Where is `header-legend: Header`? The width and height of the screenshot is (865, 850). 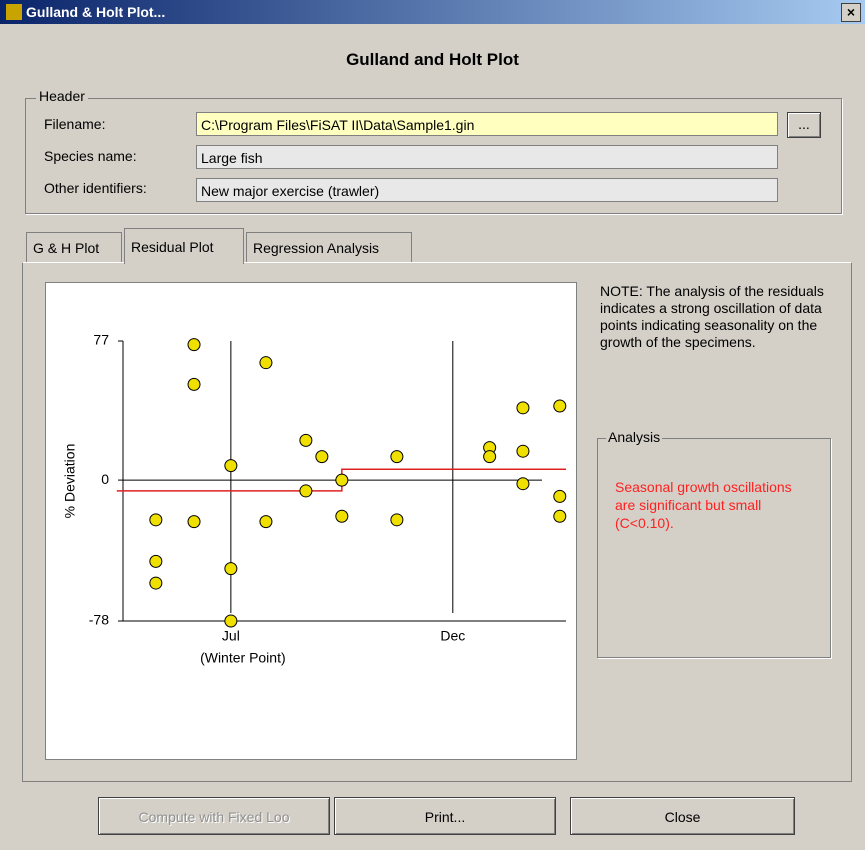 header-legend: Header is located at coordinates (62, 96).